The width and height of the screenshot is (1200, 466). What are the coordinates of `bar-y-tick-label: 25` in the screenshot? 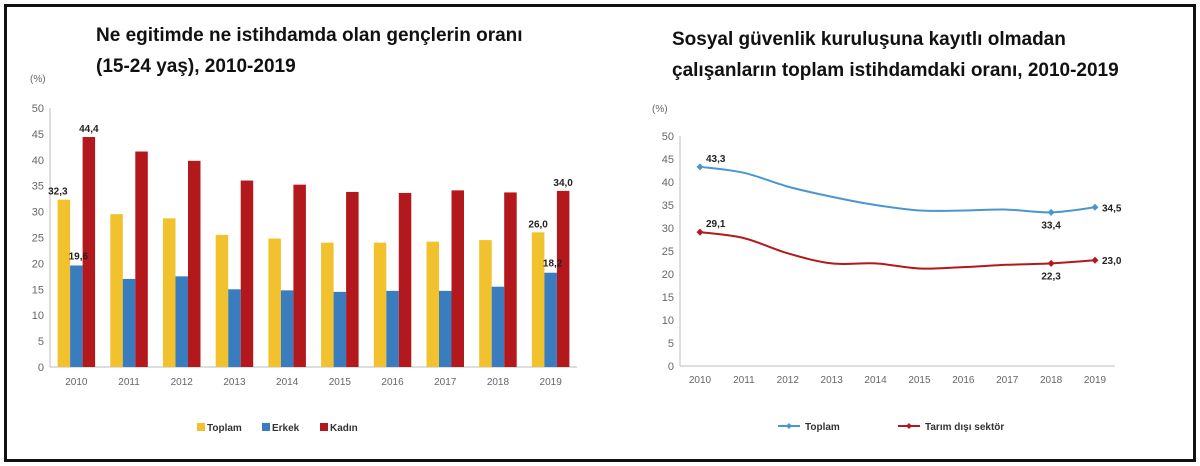 It's located at (38, 239).